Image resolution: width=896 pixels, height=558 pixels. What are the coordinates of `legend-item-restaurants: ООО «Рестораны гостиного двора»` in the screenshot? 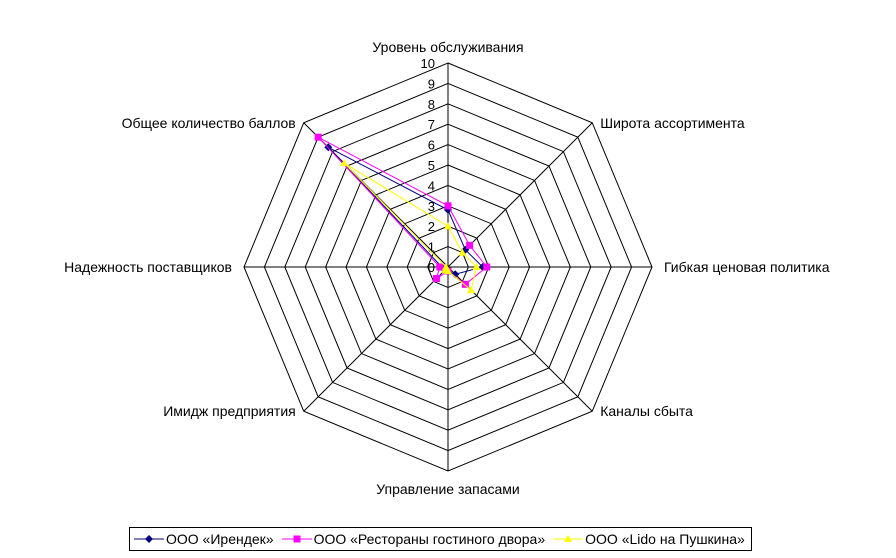 It's located at (413, 539).